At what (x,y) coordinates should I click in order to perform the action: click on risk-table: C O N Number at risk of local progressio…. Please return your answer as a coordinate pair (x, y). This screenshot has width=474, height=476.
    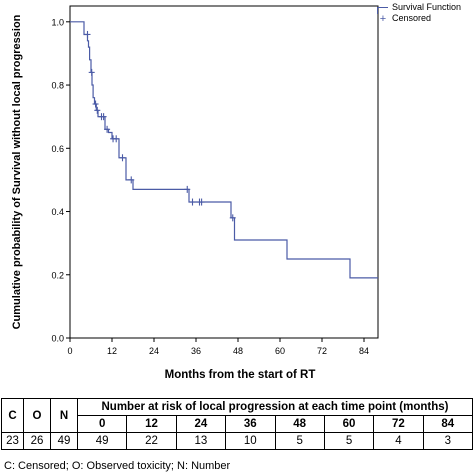
    Looking at the image, I should click on (237, 424).